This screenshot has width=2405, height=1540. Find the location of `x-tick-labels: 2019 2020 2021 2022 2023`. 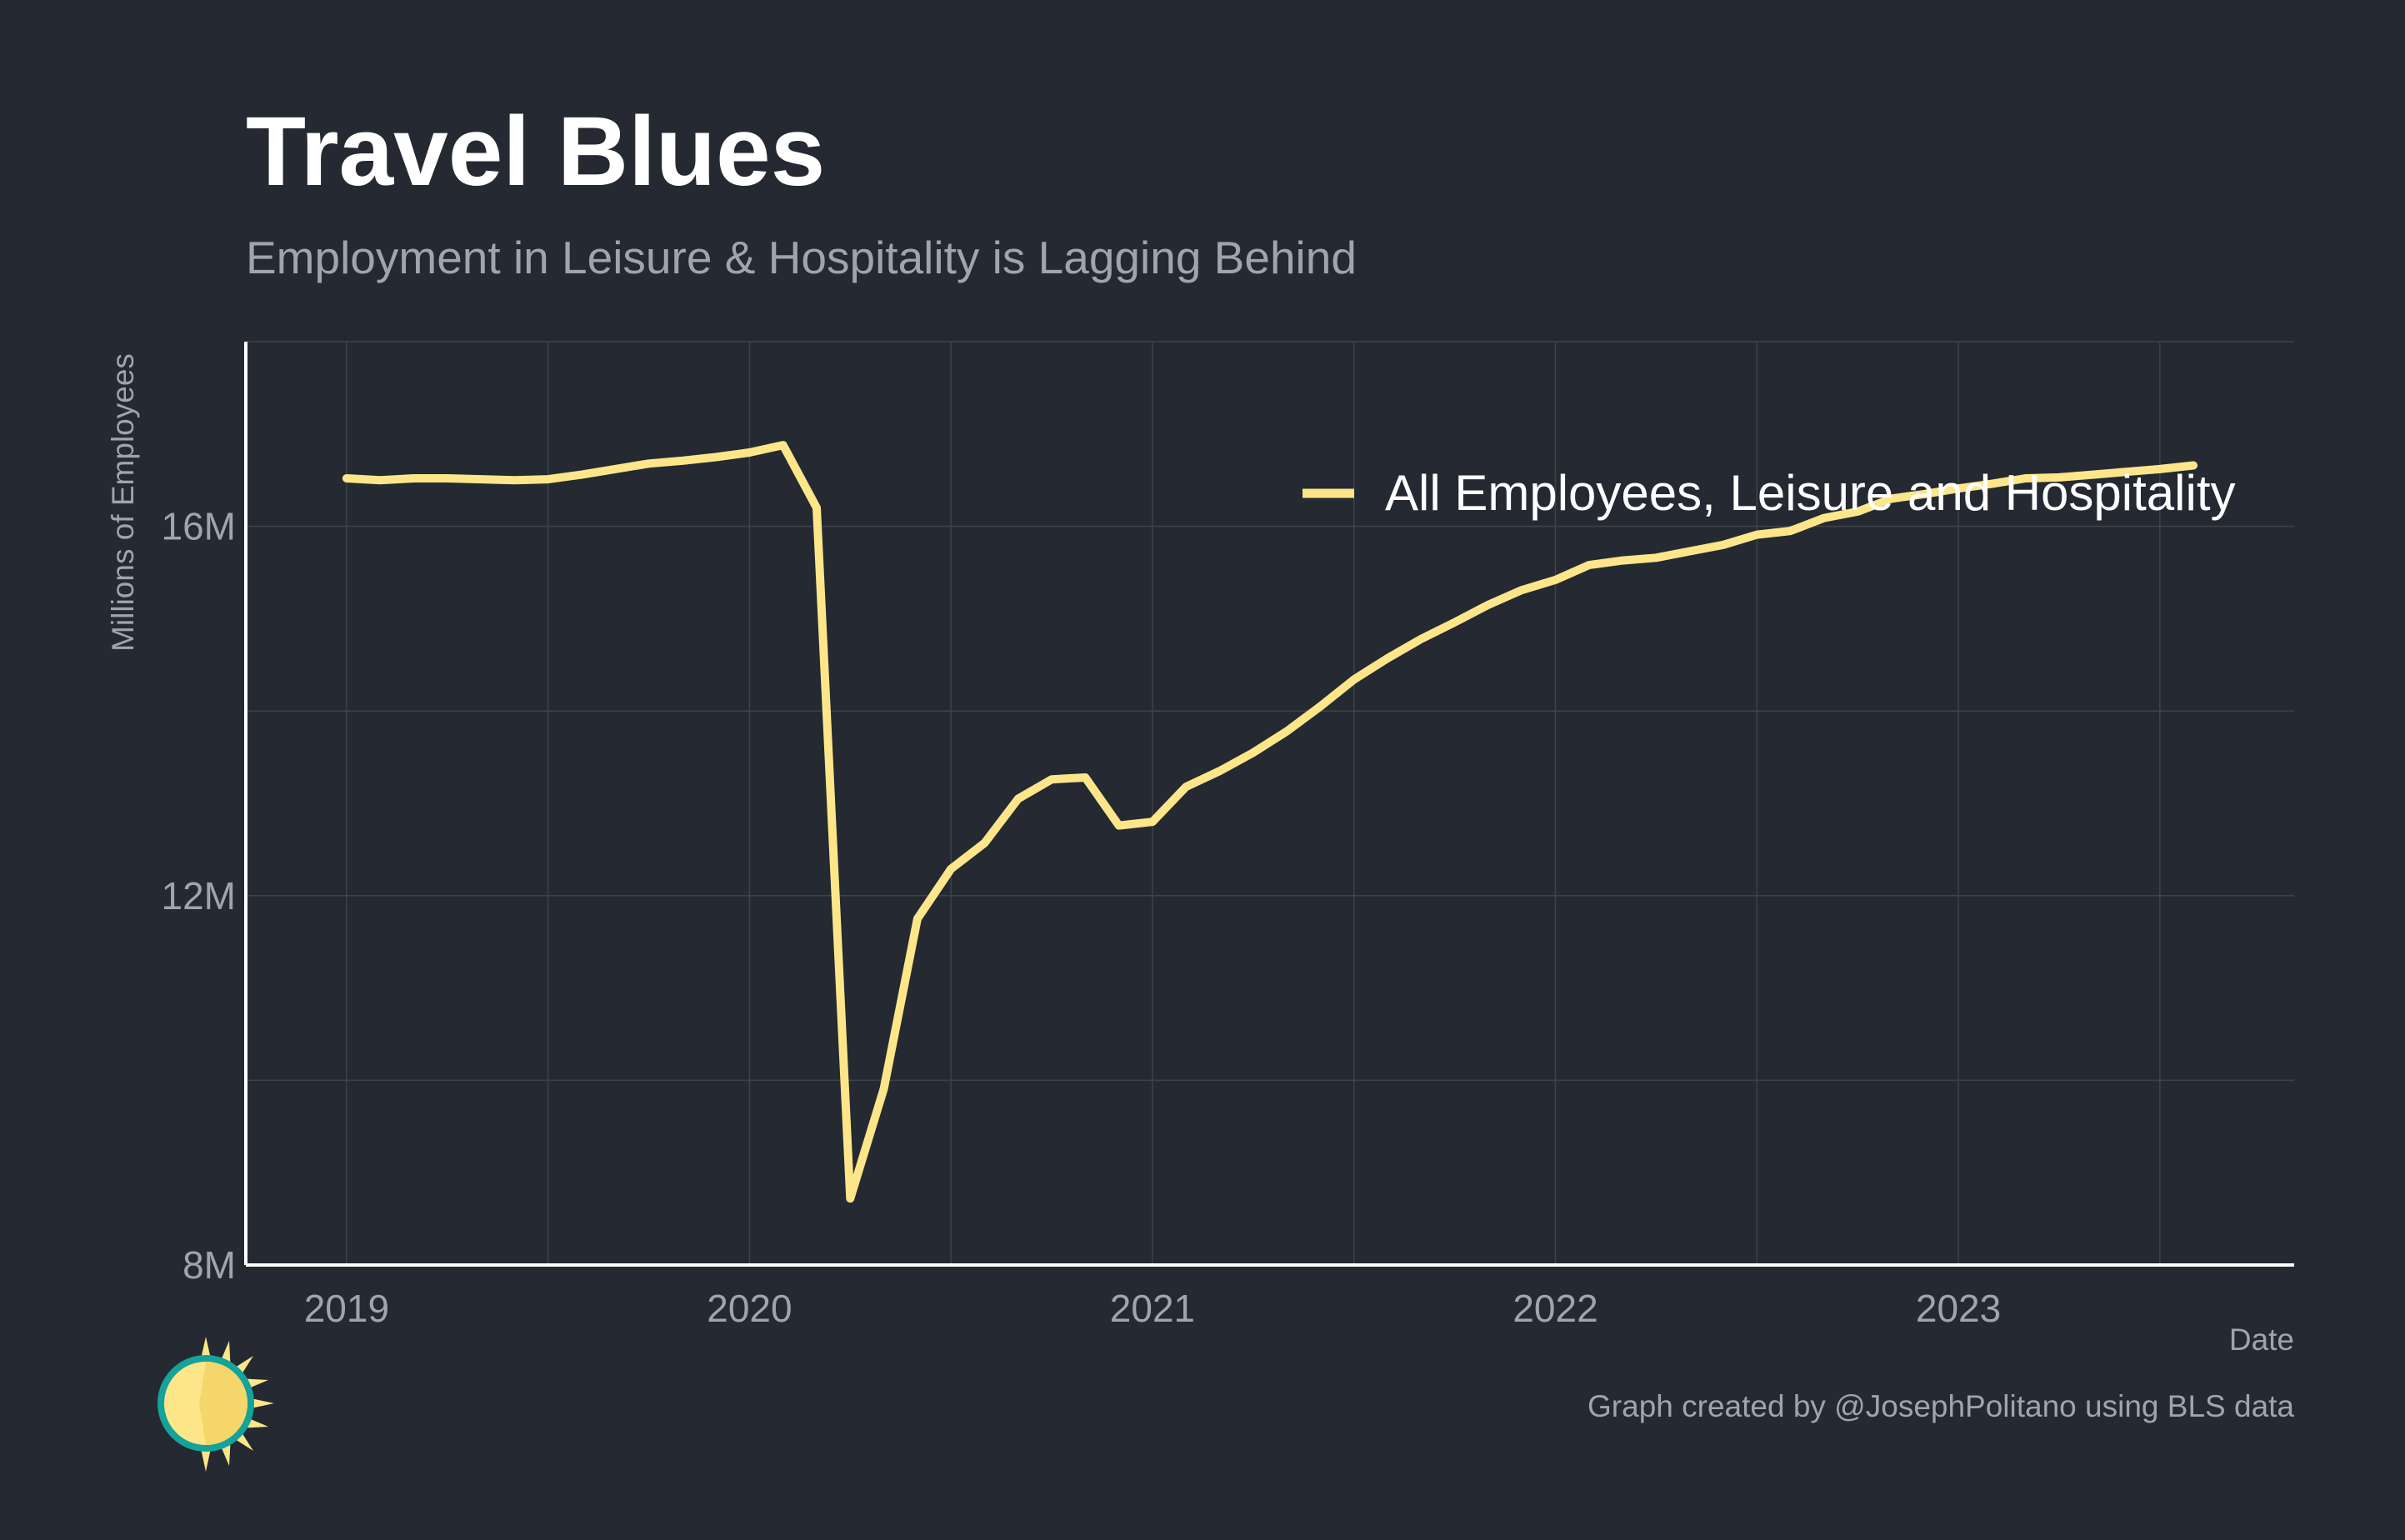

x-tick-labels: 2019 2020 2021 2022 2023 is located at coordinates (1153, 1308).